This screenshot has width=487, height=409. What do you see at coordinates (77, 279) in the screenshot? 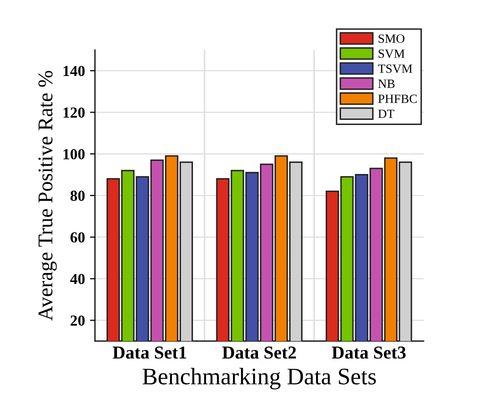
I see `y-tick-label: 40` at bounding box center [77, 279].